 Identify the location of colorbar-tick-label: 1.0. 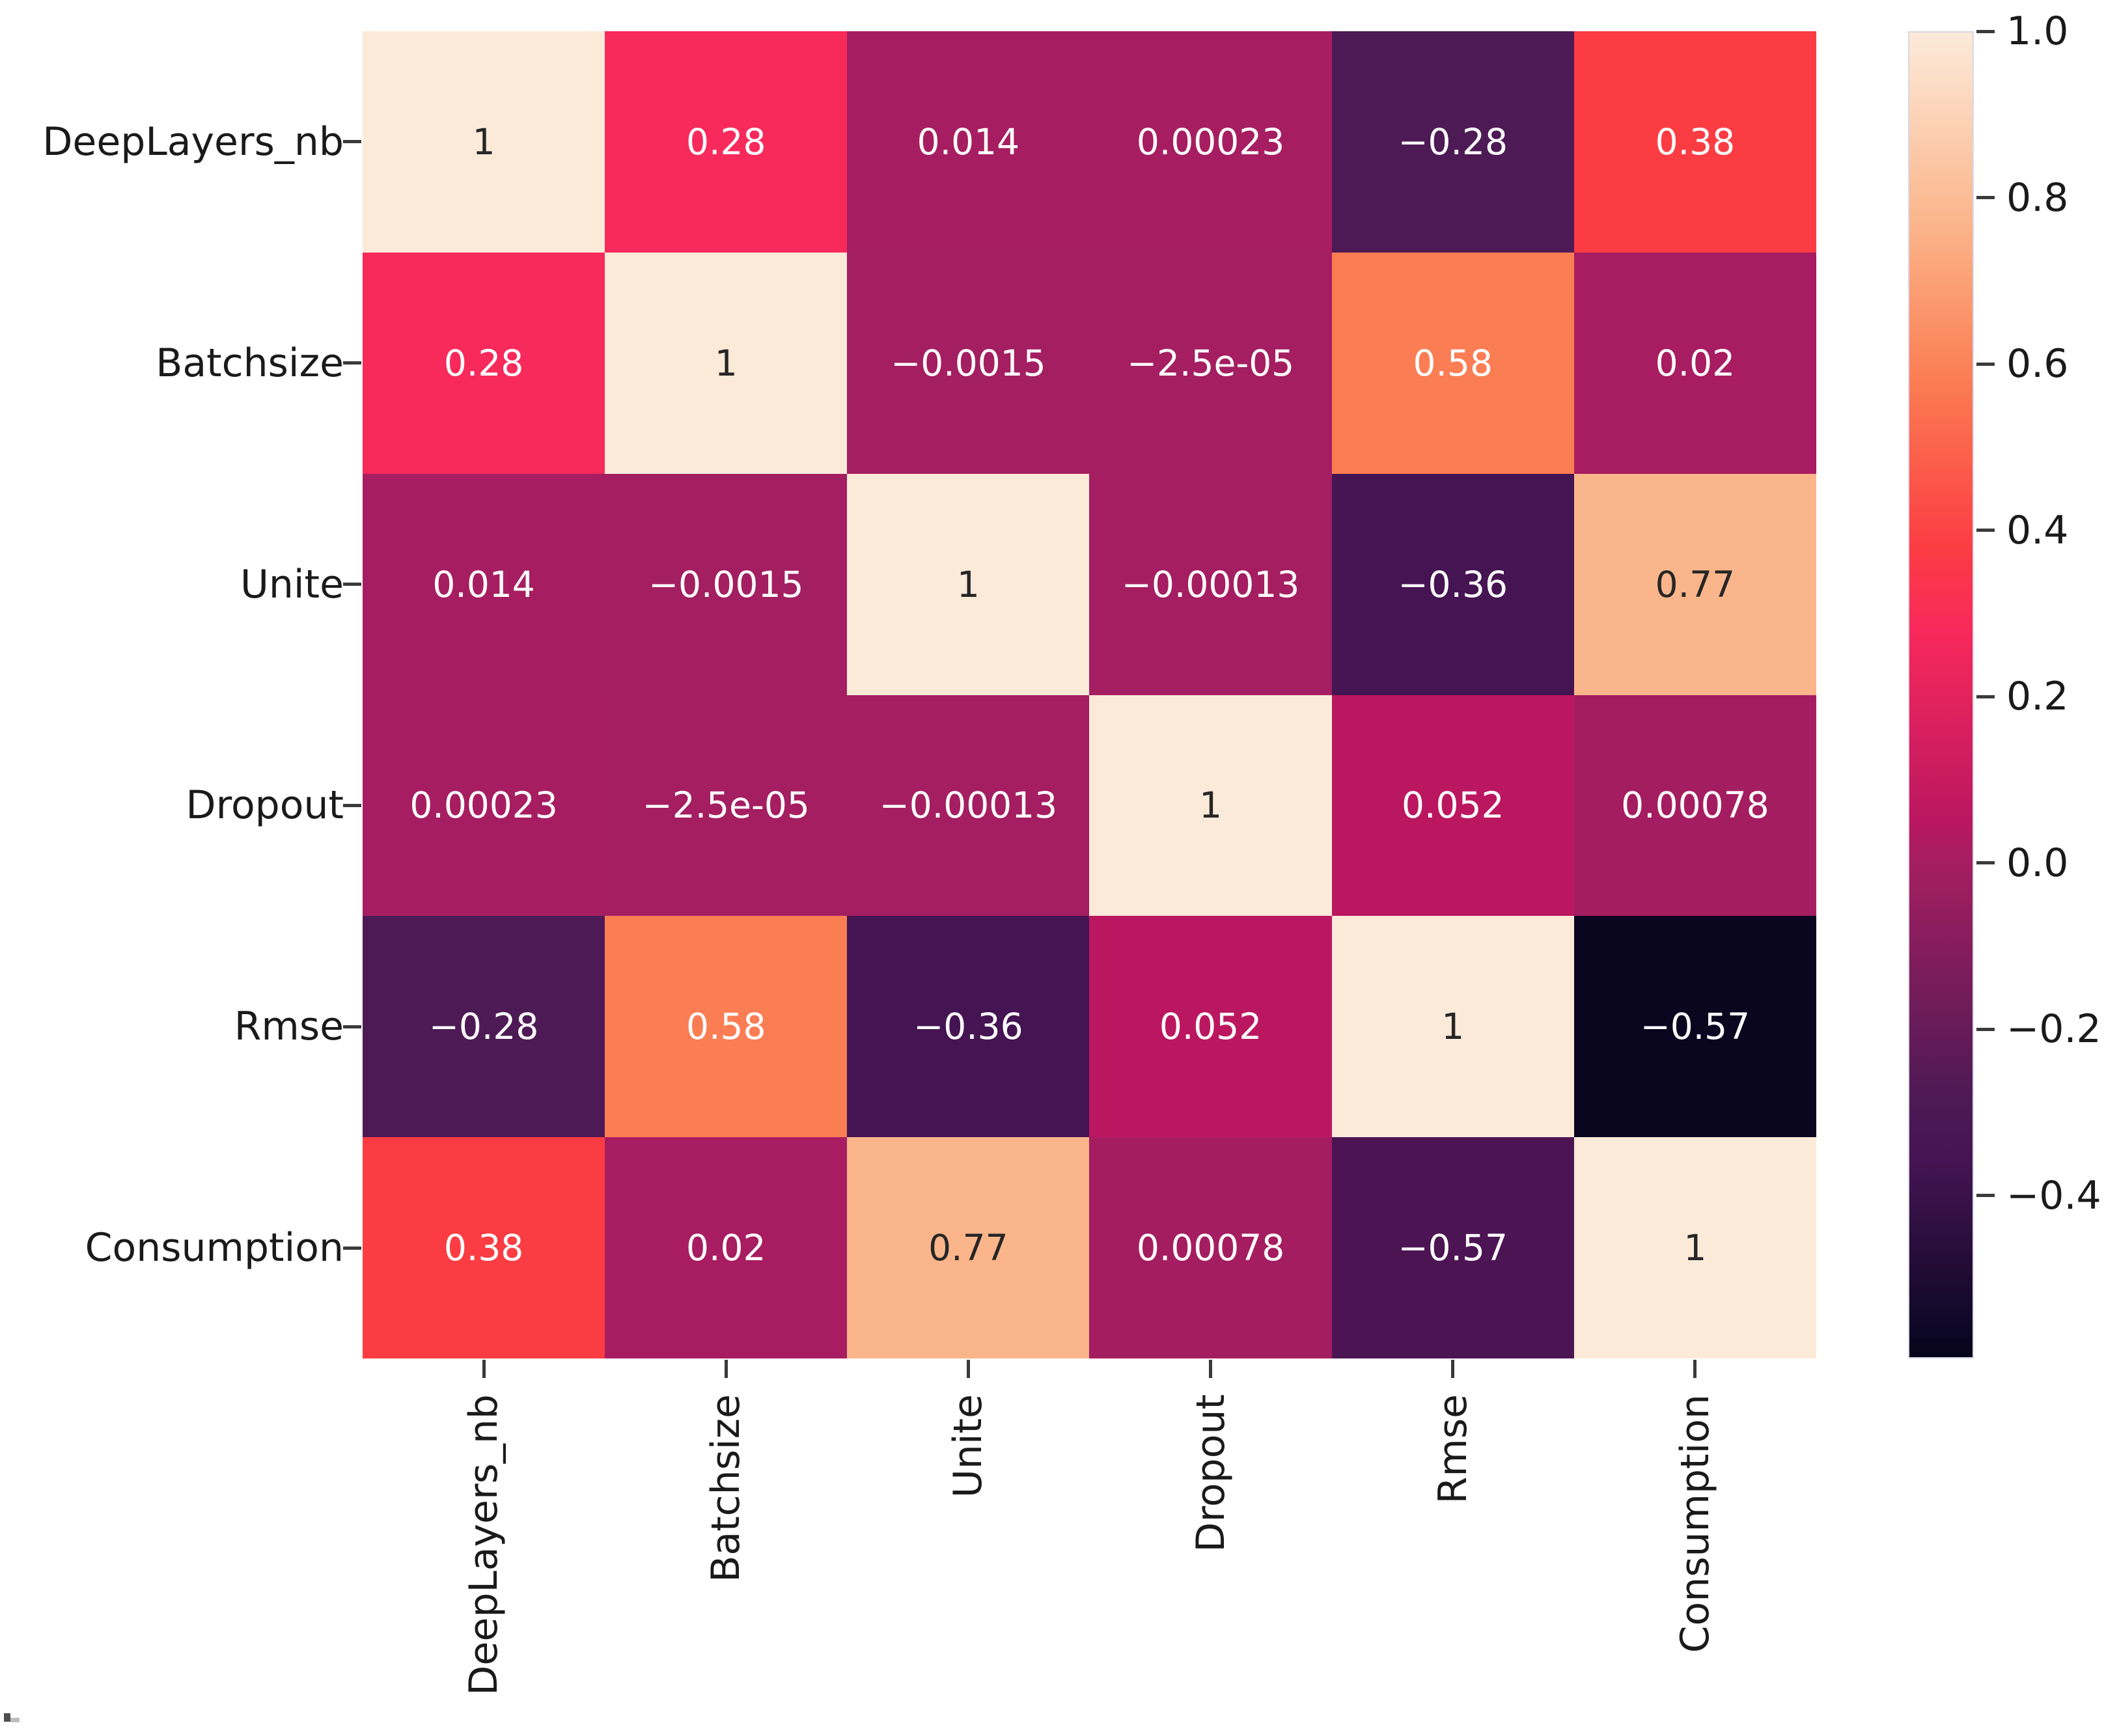
(2037, 31).